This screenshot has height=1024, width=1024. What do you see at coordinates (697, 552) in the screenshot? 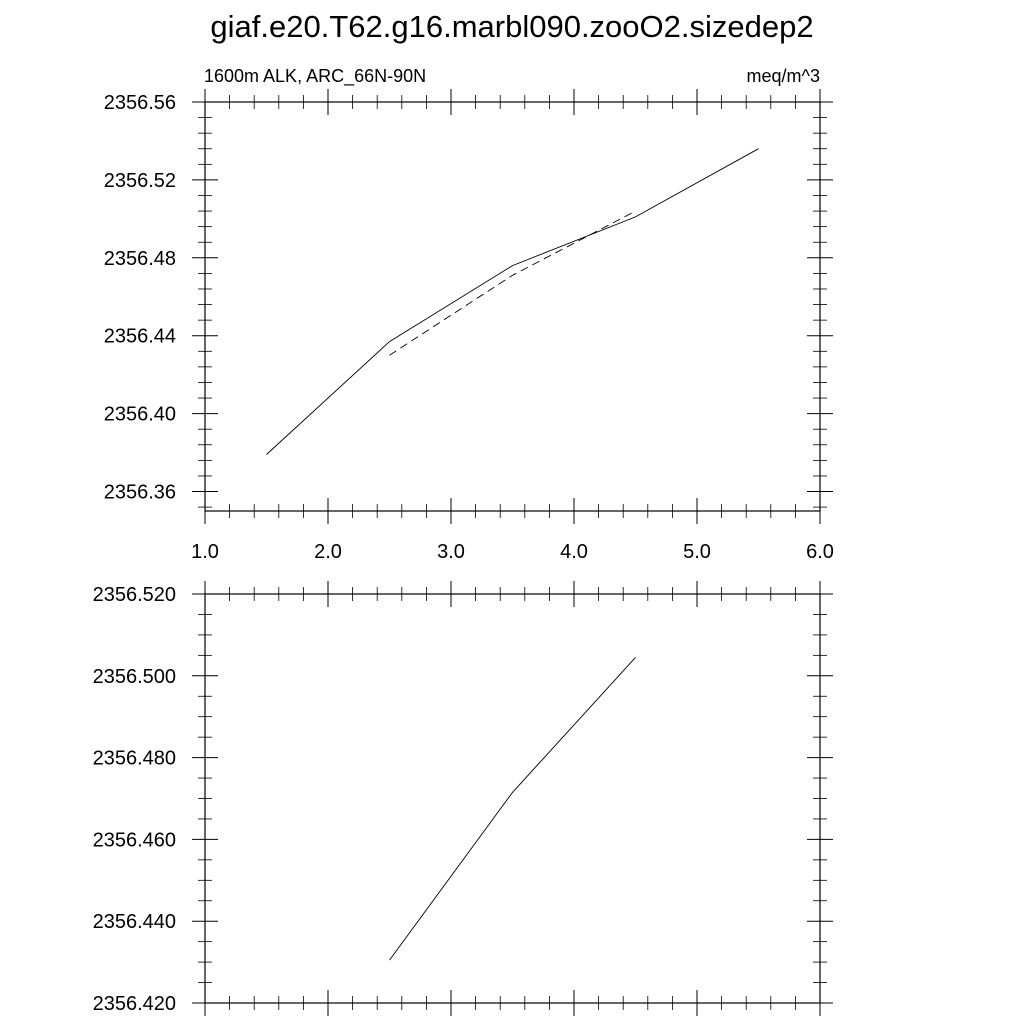
I see `top-xtick-label: 5.0` at bounding box center [697, 552].